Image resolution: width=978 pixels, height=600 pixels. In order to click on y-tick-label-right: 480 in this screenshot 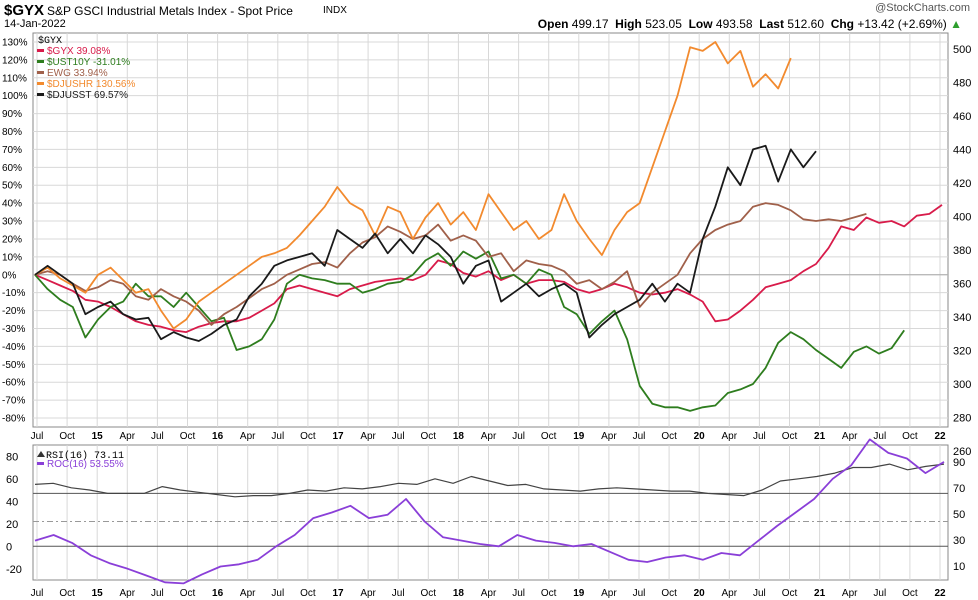, I will do `click(962, 84)`.